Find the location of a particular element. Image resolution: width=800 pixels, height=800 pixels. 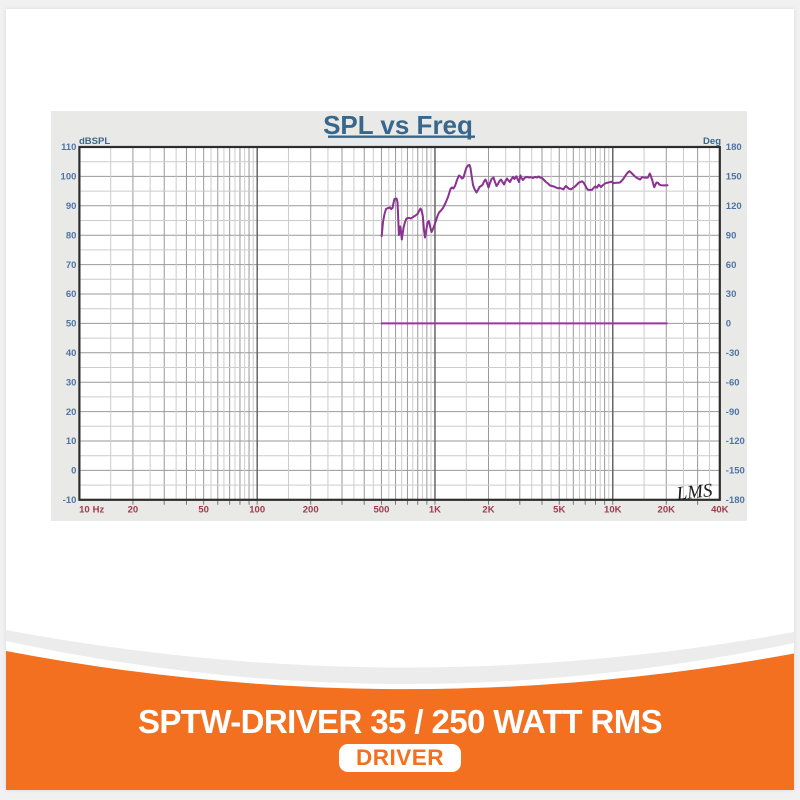

svg-text: -120 is located at coordinates (735, 441).